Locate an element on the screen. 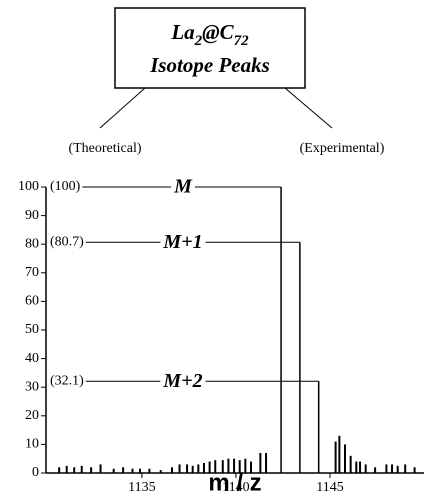  value-label: (32.1) is located at coordinates (67, 380).